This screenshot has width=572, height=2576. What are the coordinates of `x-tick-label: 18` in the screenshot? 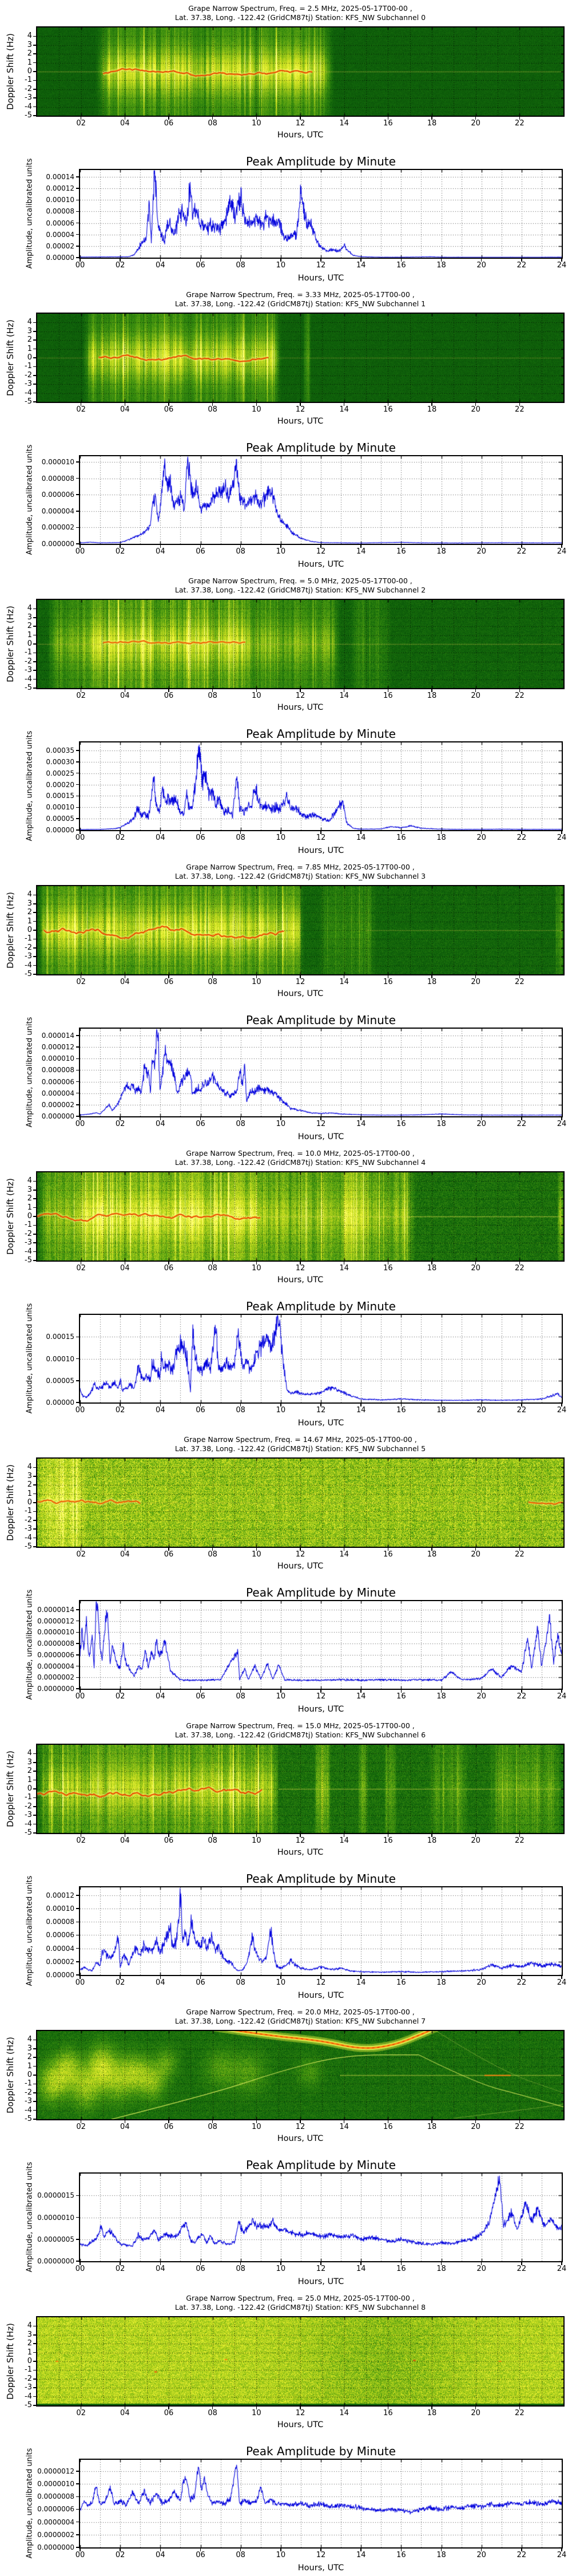 It's located at (432, 696).